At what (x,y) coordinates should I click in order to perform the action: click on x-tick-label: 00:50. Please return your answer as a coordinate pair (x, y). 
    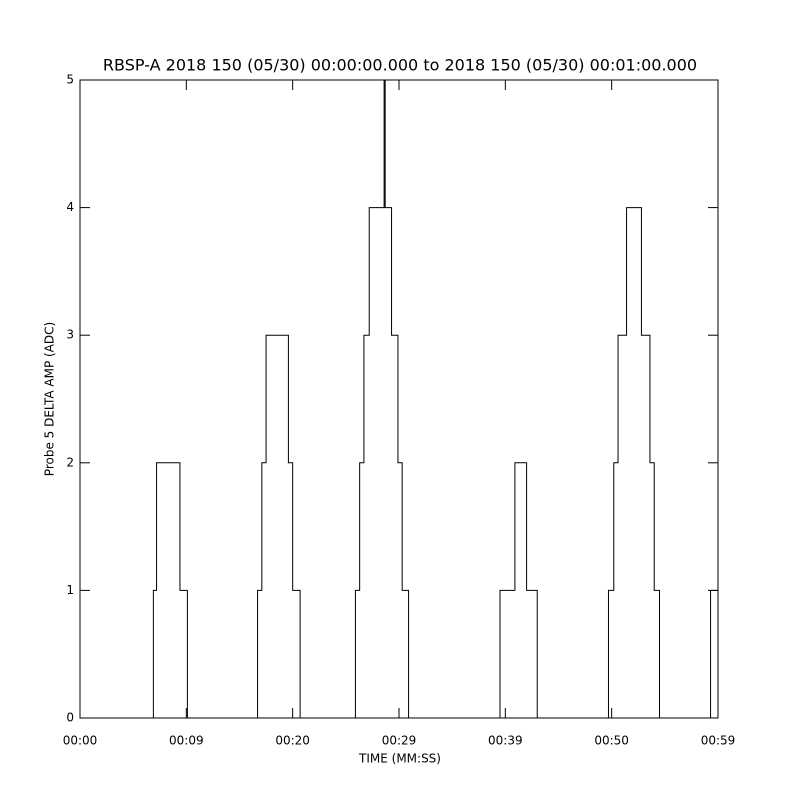
    Looking at the image, I should click on (611, 741).